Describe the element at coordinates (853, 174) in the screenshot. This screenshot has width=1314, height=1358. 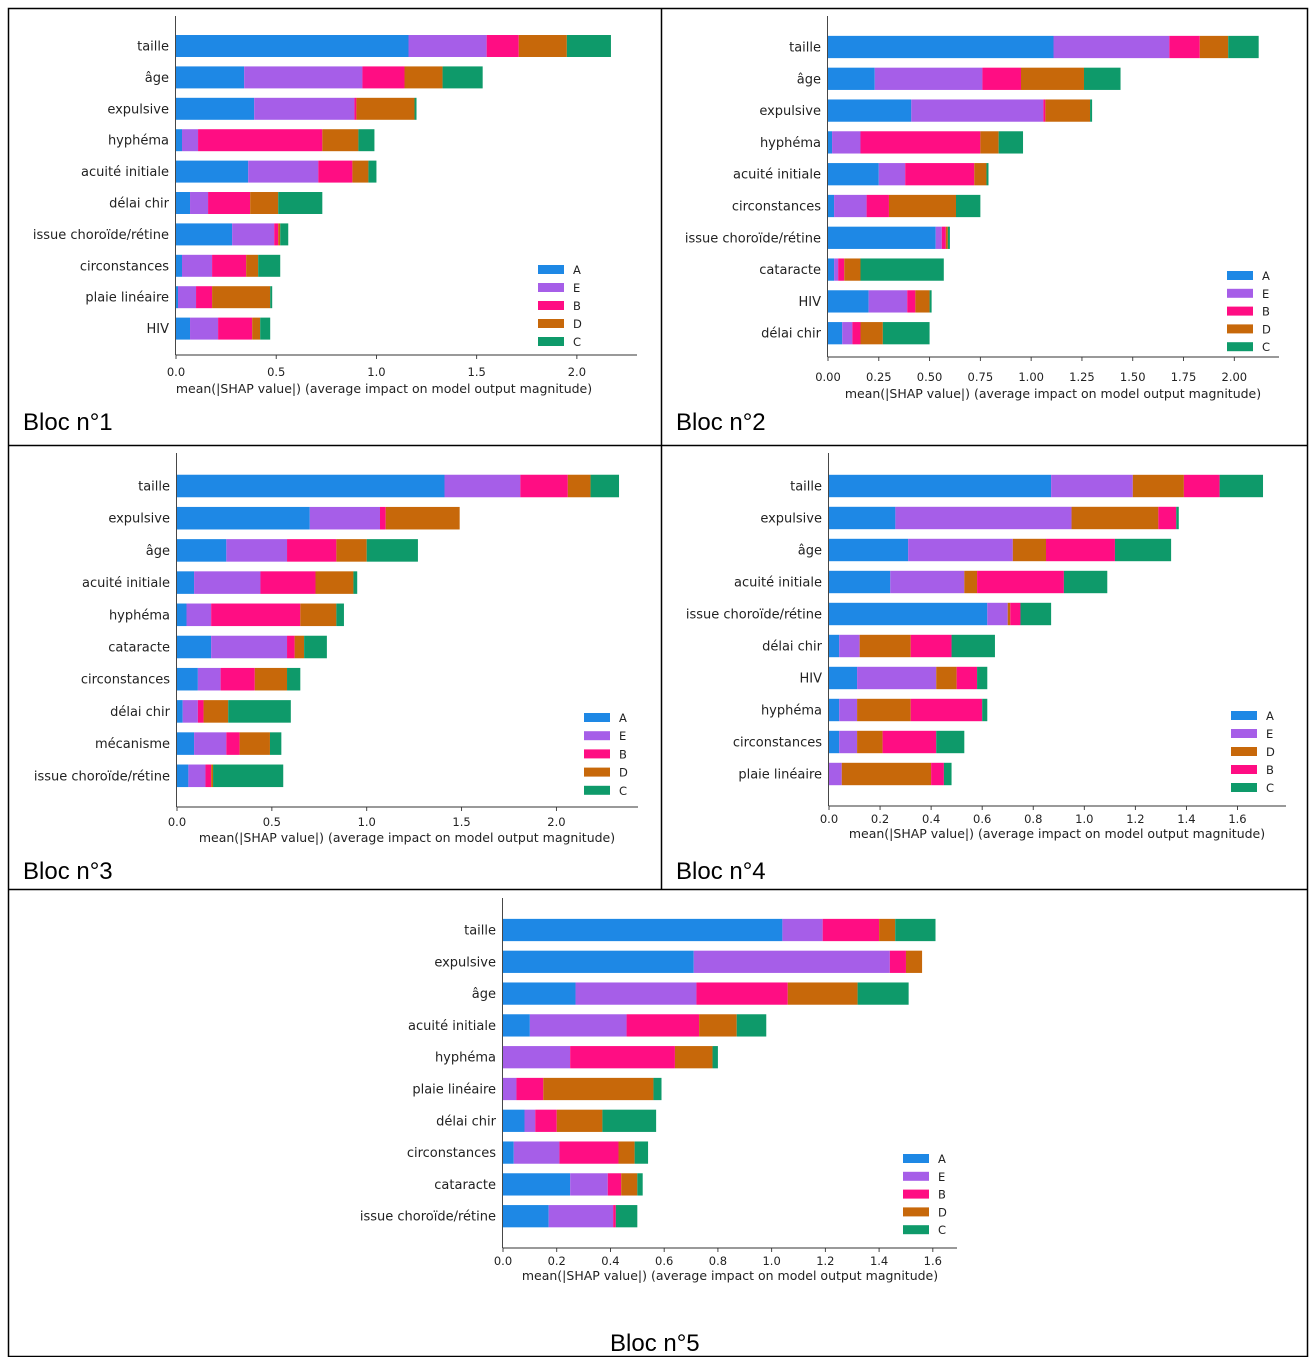
I see `bar-acuite-initiale-a` at that location.